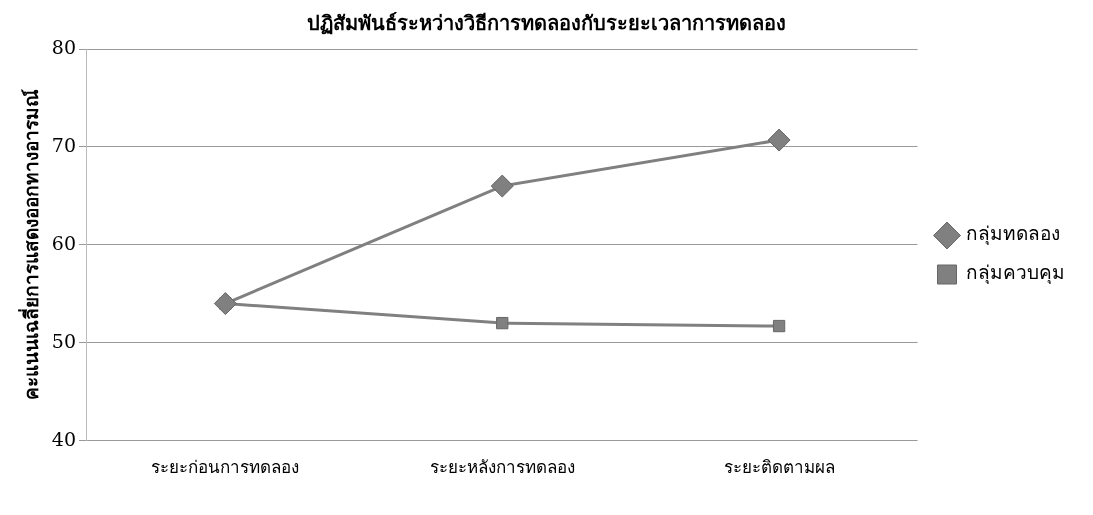 The image size is (1093, 515). Describe the element at coordinates (1013, 234) in the screenshot. I see `legend-label: กลุ่มทดลอง` at that location.